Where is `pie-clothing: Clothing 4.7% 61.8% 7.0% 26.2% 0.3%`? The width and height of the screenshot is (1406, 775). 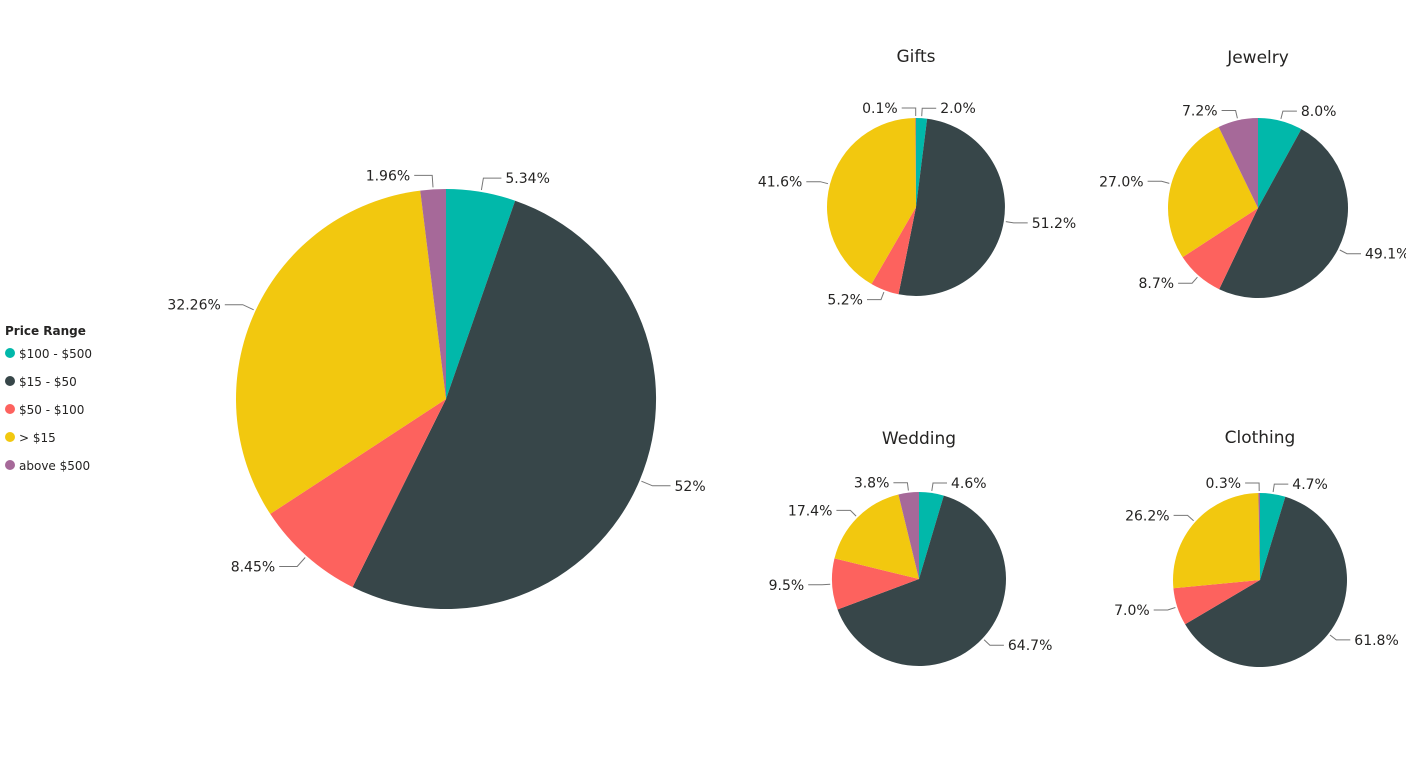
pie-clothing: Clothing 4.7% 61.8% 7.0% 26.2% 0.3% is located at coordinates (1256, 548).